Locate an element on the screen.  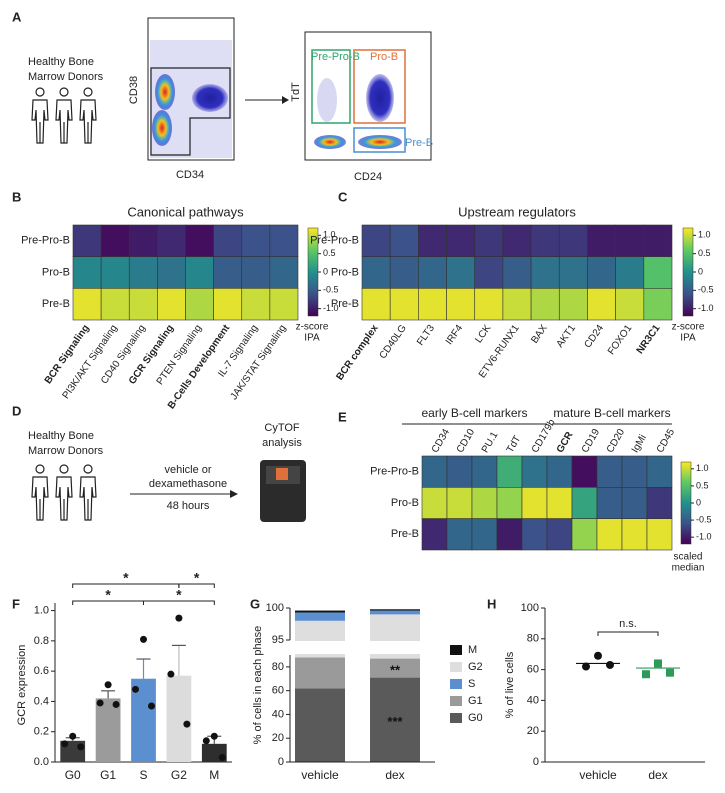
y-axis-label: % of live cells is located at coordinates (510, 684).